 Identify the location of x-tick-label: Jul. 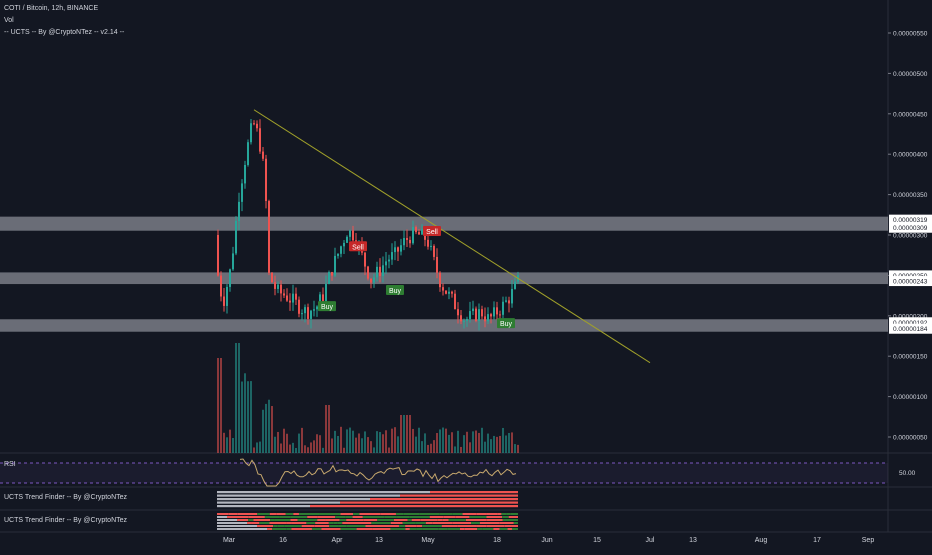
(650, 540).